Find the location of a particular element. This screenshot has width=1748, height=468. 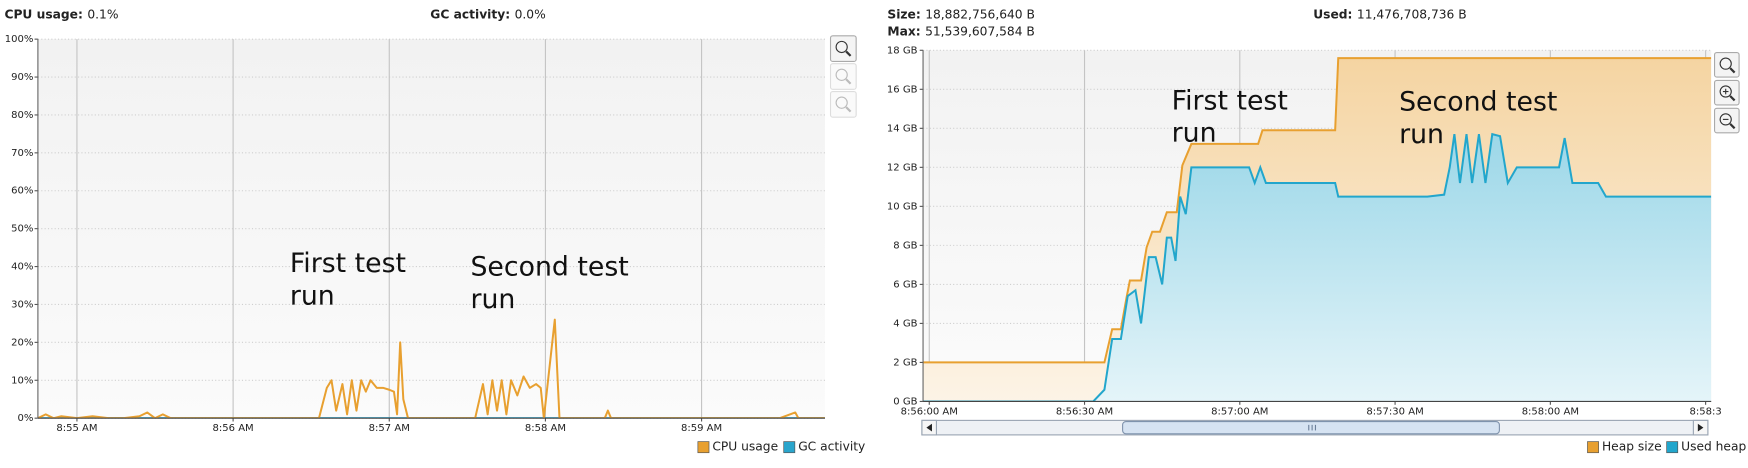

legend-label: CPU usage is located at coordinates (745, 447).